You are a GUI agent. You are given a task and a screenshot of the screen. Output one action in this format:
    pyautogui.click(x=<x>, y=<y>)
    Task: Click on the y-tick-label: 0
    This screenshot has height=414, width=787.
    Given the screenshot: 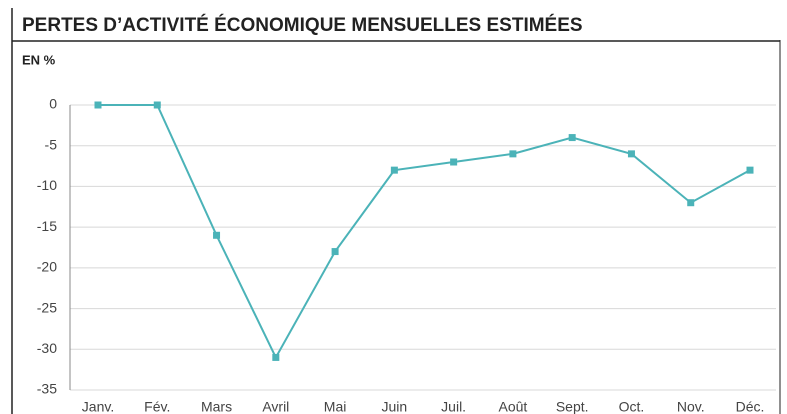 What is the action you would take?
    pyautogui.click(x=53, y=104)
    